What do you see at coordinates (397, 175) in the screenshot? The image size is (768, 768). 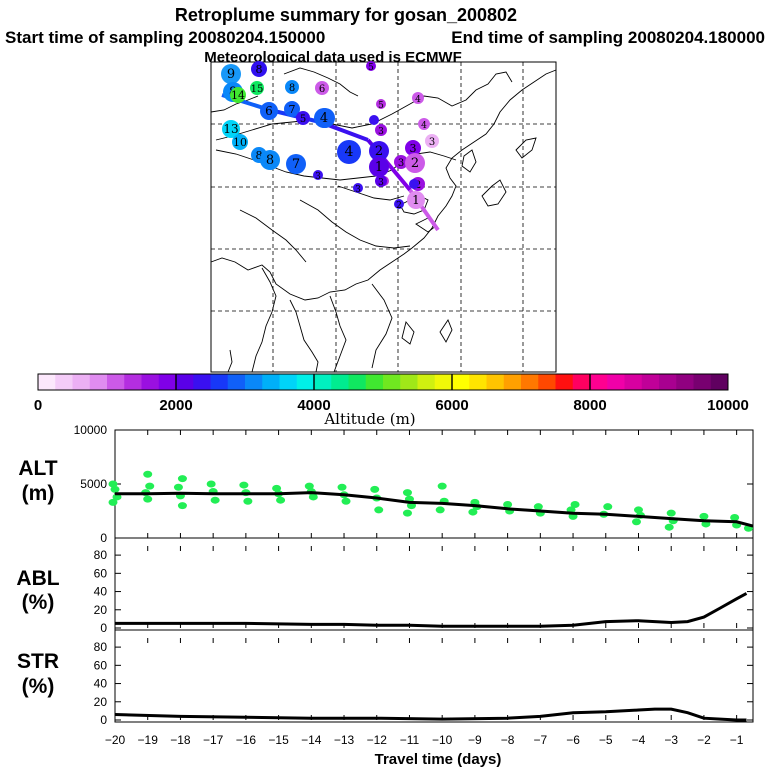 I see `trajectory-segment` at bounding box center [397, 175].